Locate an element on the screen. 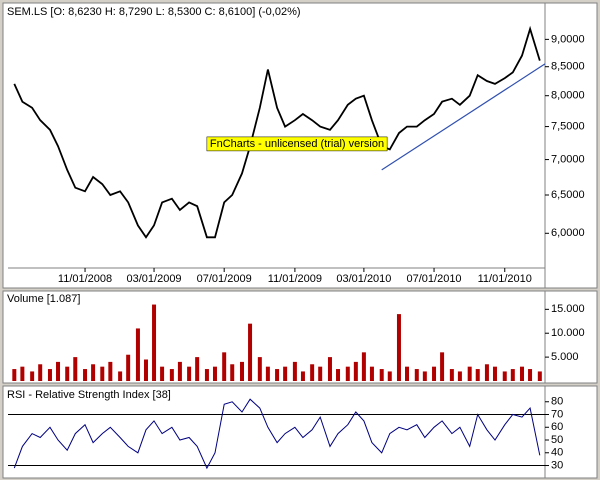 The height and width of the screenshot is (480, 600). watermark-box is located at coordinates (297, 144).